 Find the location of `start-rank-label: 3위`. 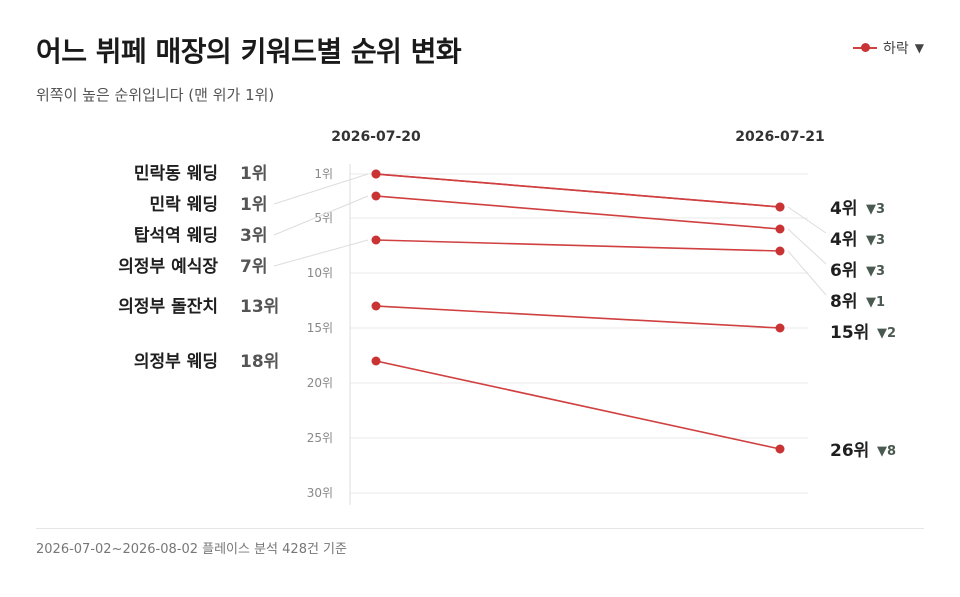

start-rank-label: 3위 is located at coordinates (253, 236).